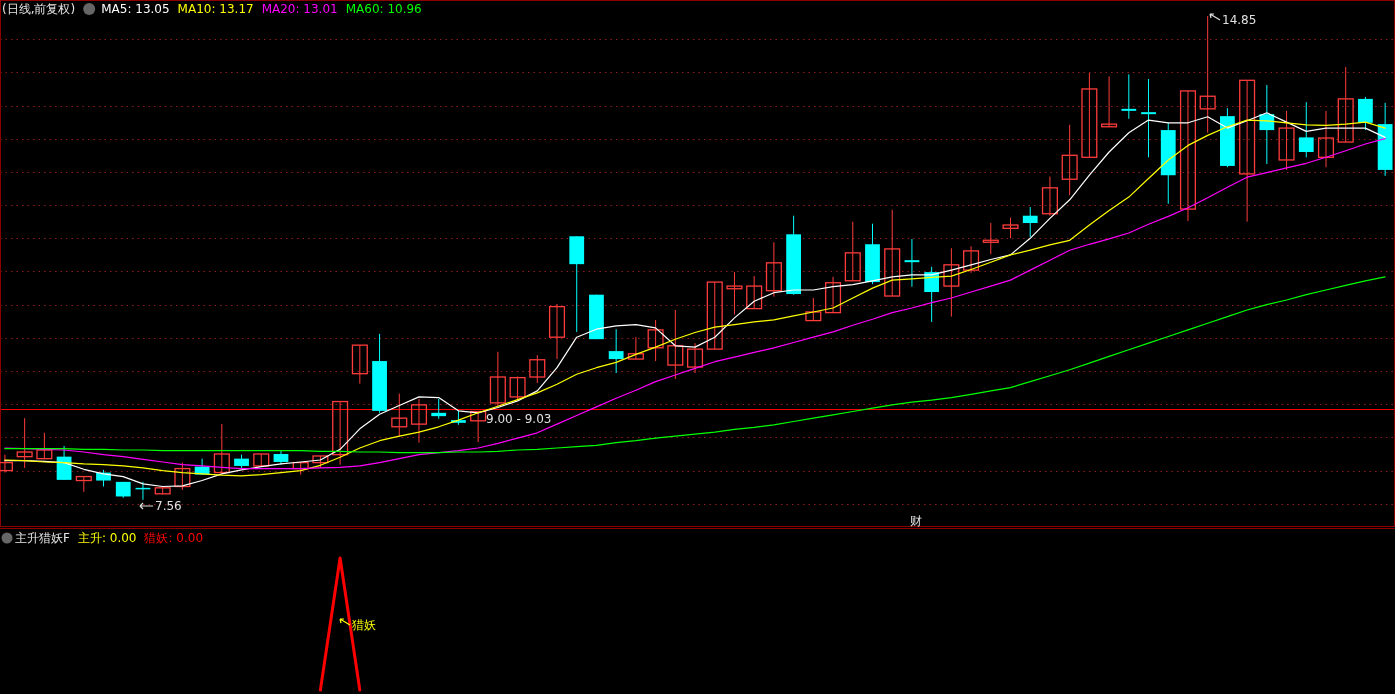 The image size is (1395, 694). What do you see at coordinates (39, 8) in the screenshot?
I see `chart-title: (日线,前复权)` at bounding box center [39, 8].